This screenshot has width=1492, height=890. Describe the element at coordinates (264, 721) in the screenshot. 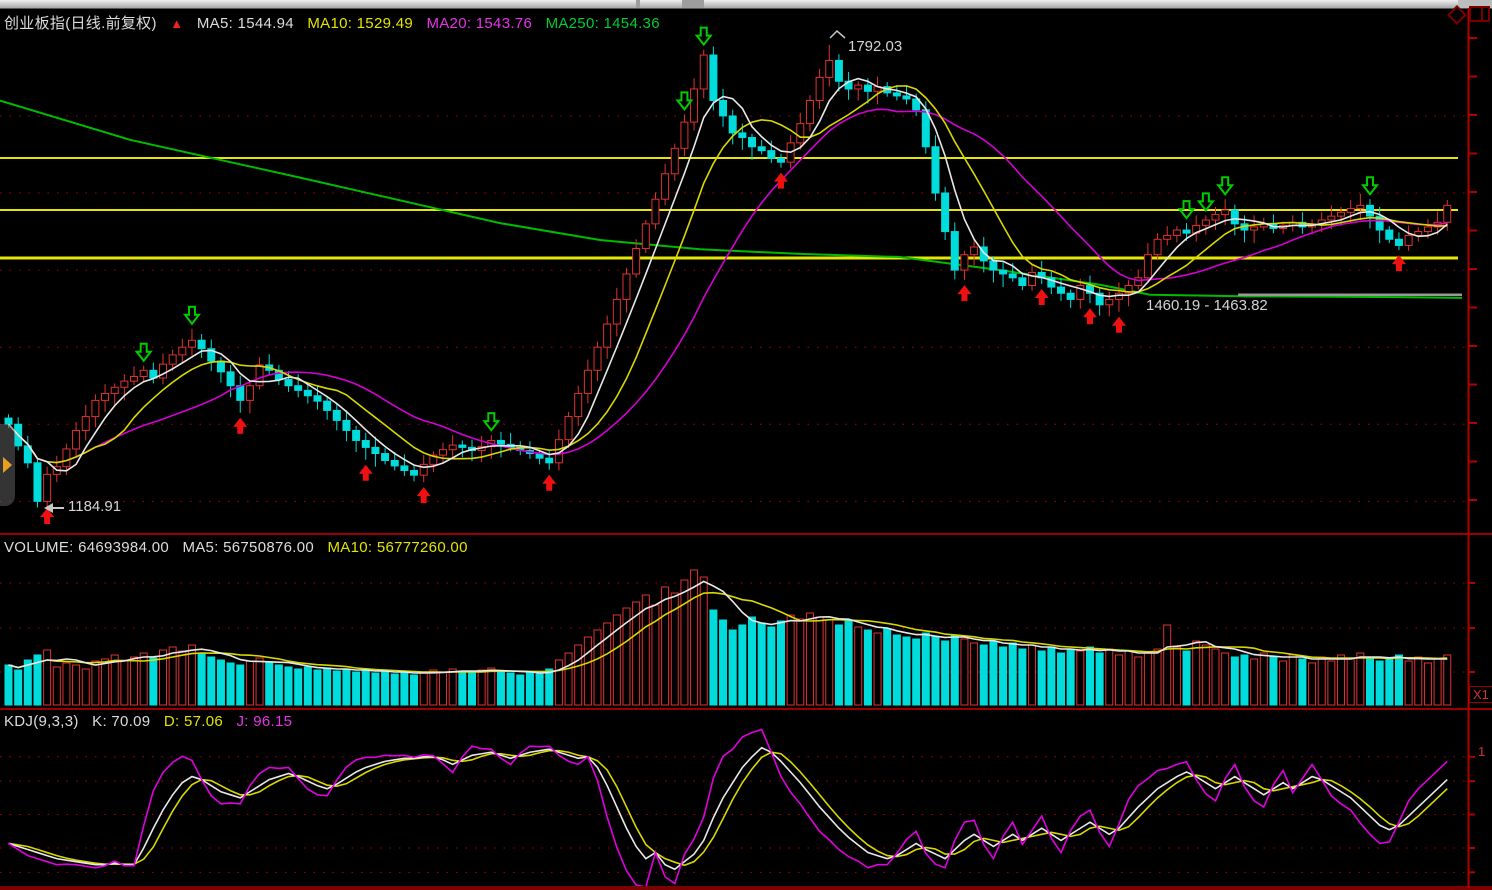

I see `kdj-j-readout: J: 96.15` at that location.